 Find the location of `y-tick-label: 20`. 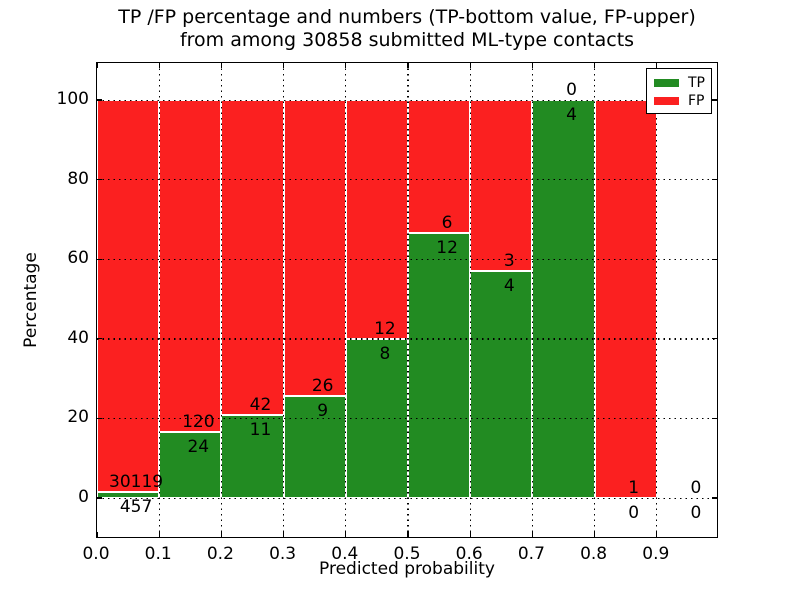

y-tick-label: 20 is located at coordinates (78, 417).